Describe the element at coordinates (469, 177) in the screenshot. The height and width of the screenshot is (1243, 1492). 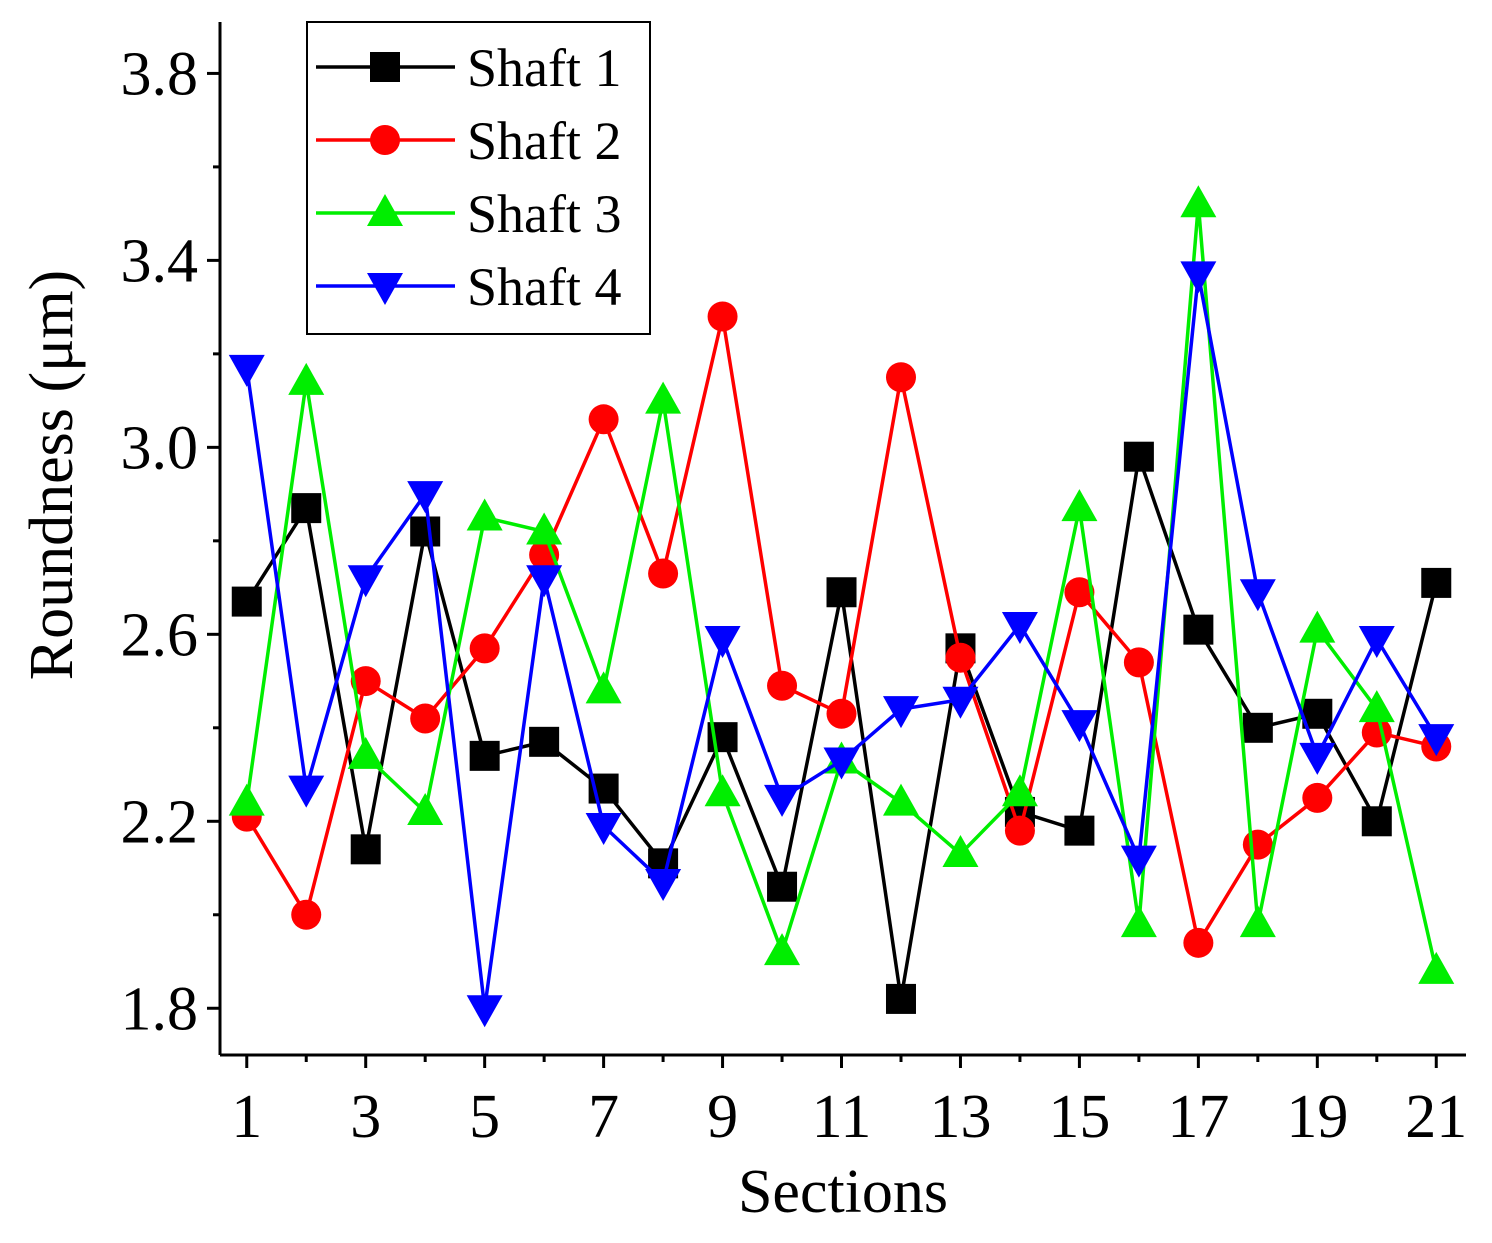
I see `legend-items: Shaft 1 Shaft 2 Shaft 3 Shaft 4` at that location.